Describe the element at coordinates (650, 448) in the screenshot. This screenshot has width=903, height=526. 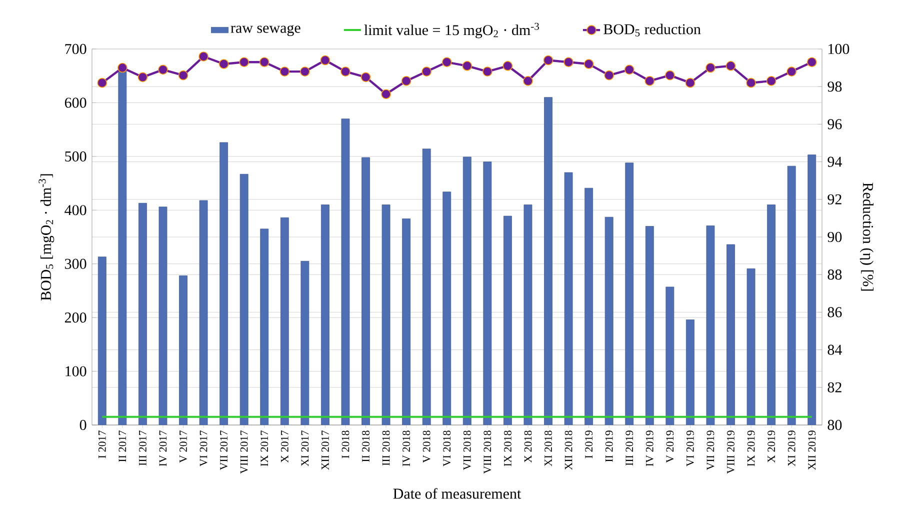
I see `x-tick-label: IV 2019` at that location.